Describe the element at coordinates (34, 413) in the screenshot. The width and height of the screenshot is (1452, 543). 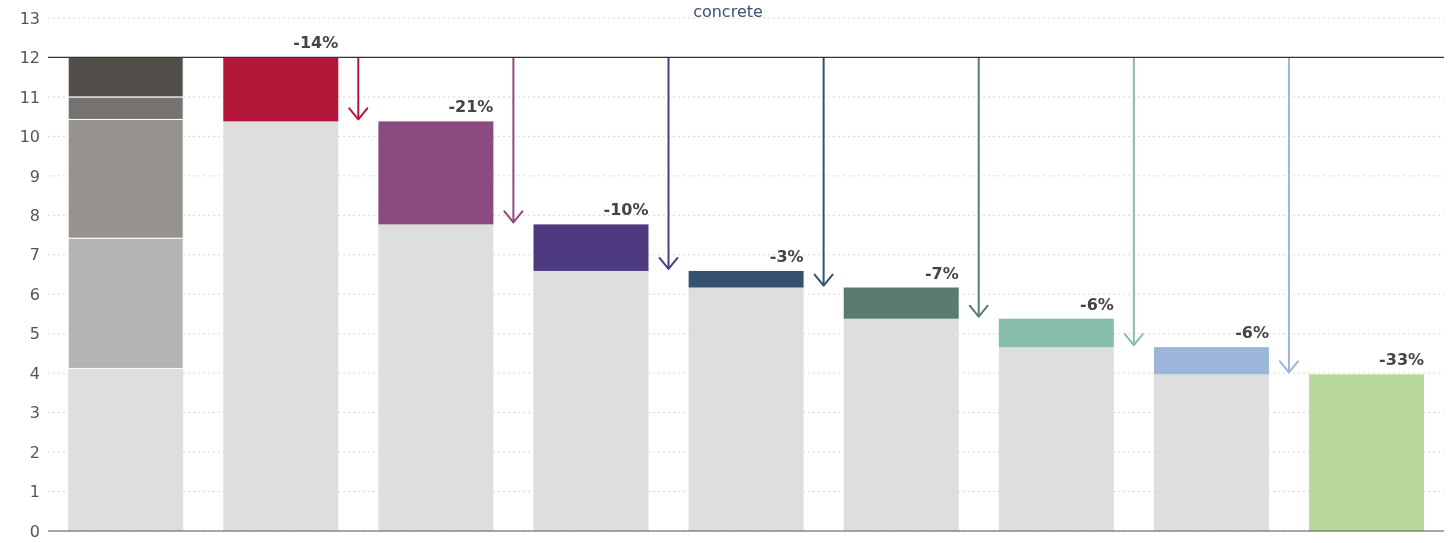
I see `y-tick-label: 3` at that location.